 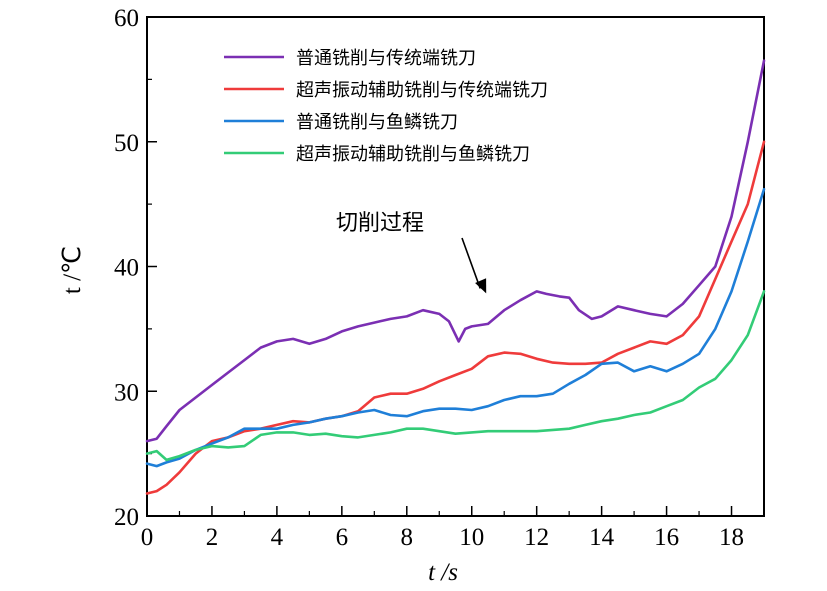 I want to click on annotation-arrow-shaft, so click(x=471, y=263).